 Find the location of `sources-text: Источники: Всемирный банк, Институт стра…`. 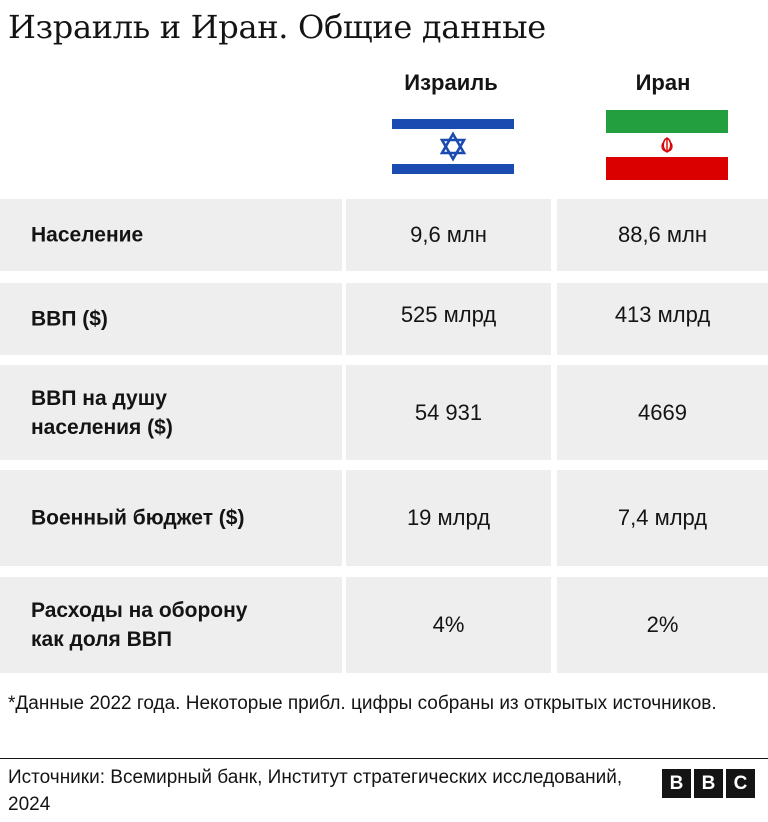

sources-text: Источники: Всемирный банк, Институт стра… is located at coordinates (315, 791).